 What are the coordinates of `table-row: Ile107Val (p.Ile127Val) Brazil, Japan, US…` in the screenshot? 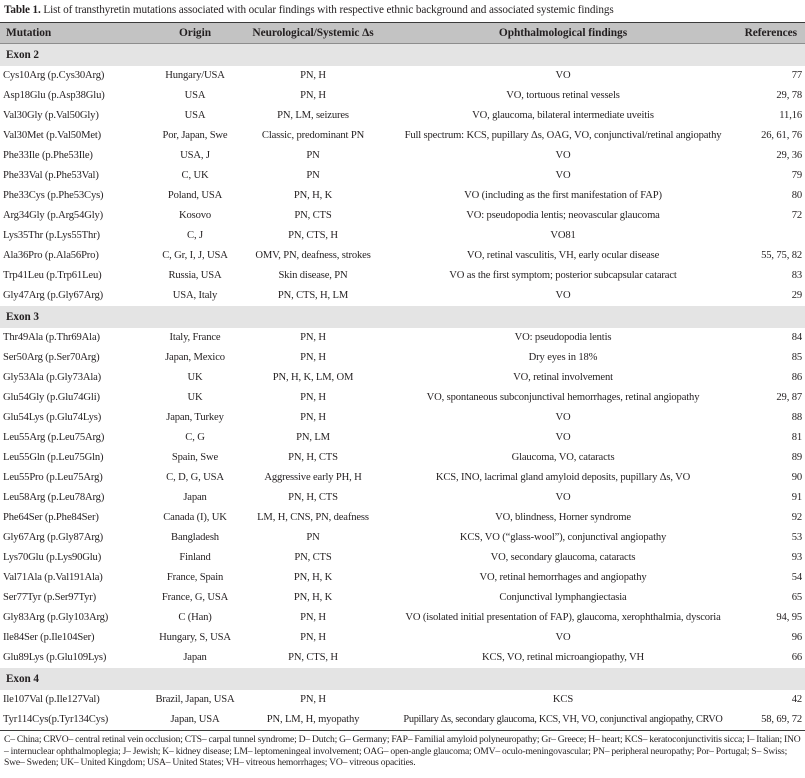 It's located at (402, 700).